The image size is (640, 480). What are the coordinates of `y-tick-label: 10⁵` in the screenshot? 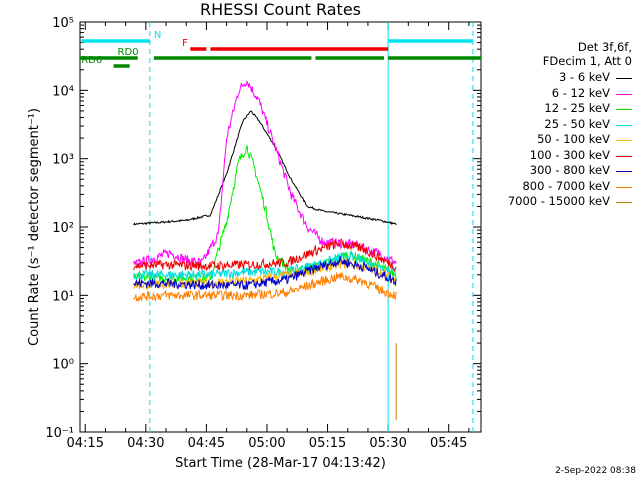 It's located at (63, 23).